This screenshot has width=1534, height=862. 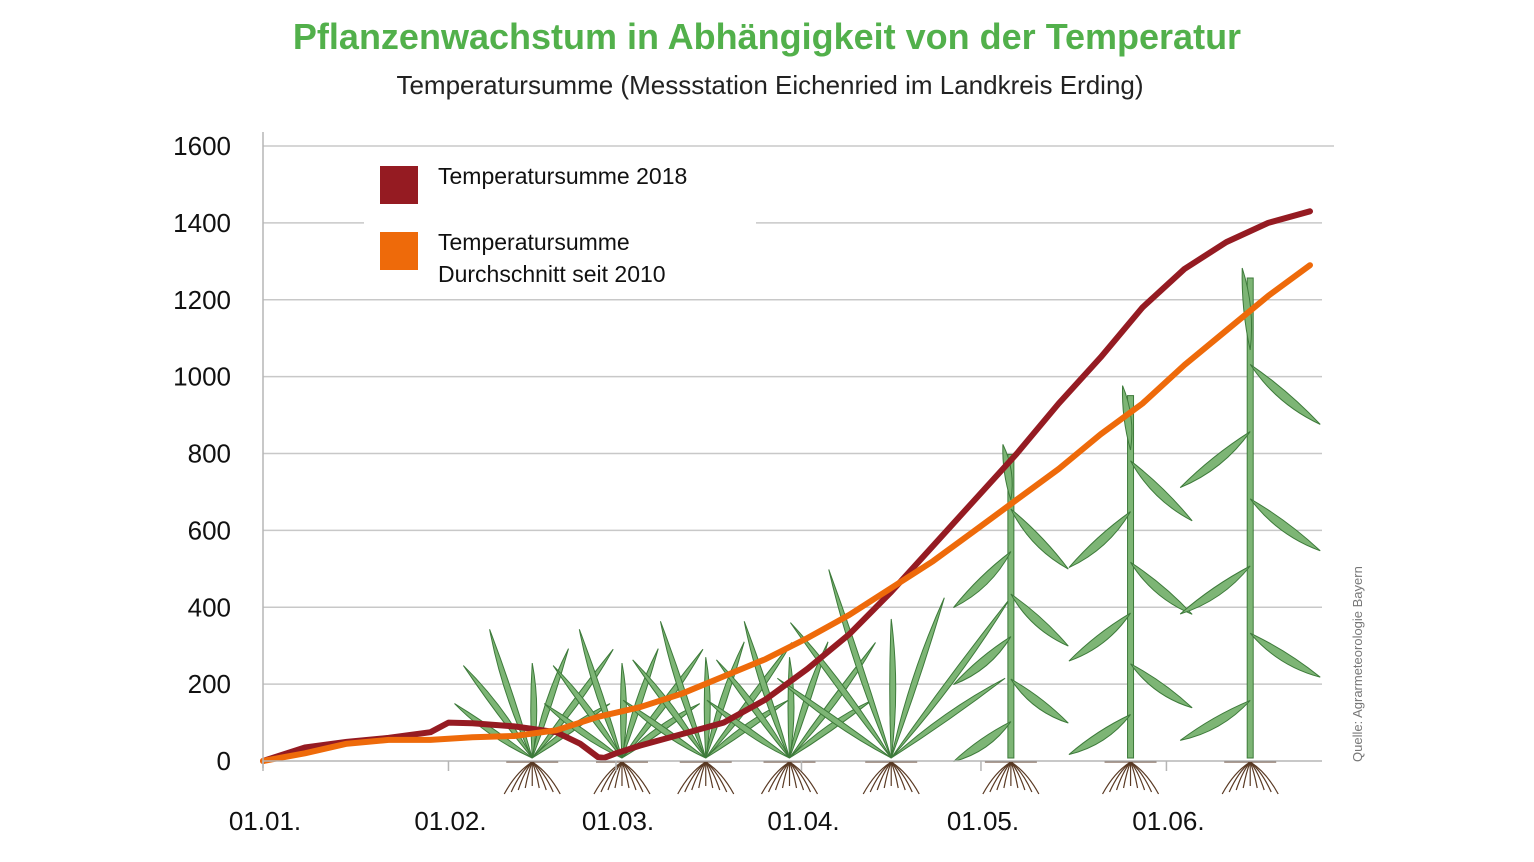 I want to click on x-tick-label: 01.01., so click(x=265, y=821).